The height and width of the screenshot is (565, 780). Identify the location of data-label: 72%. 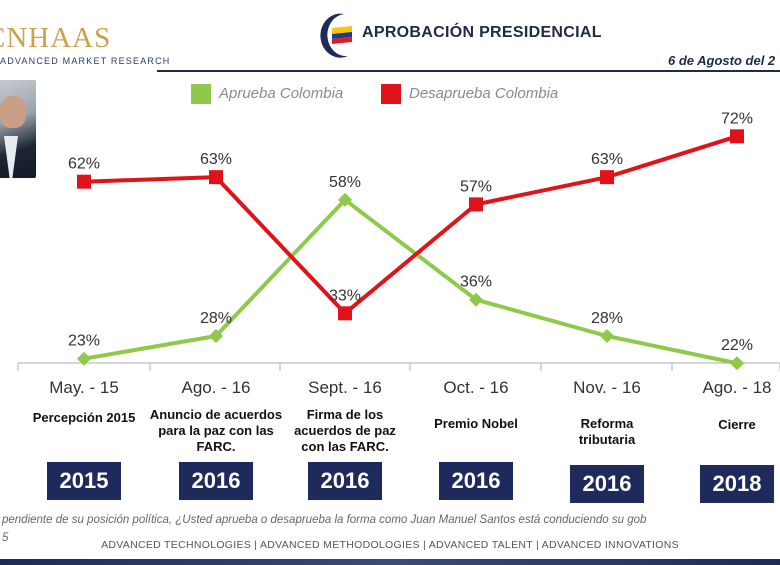
(737, 118).